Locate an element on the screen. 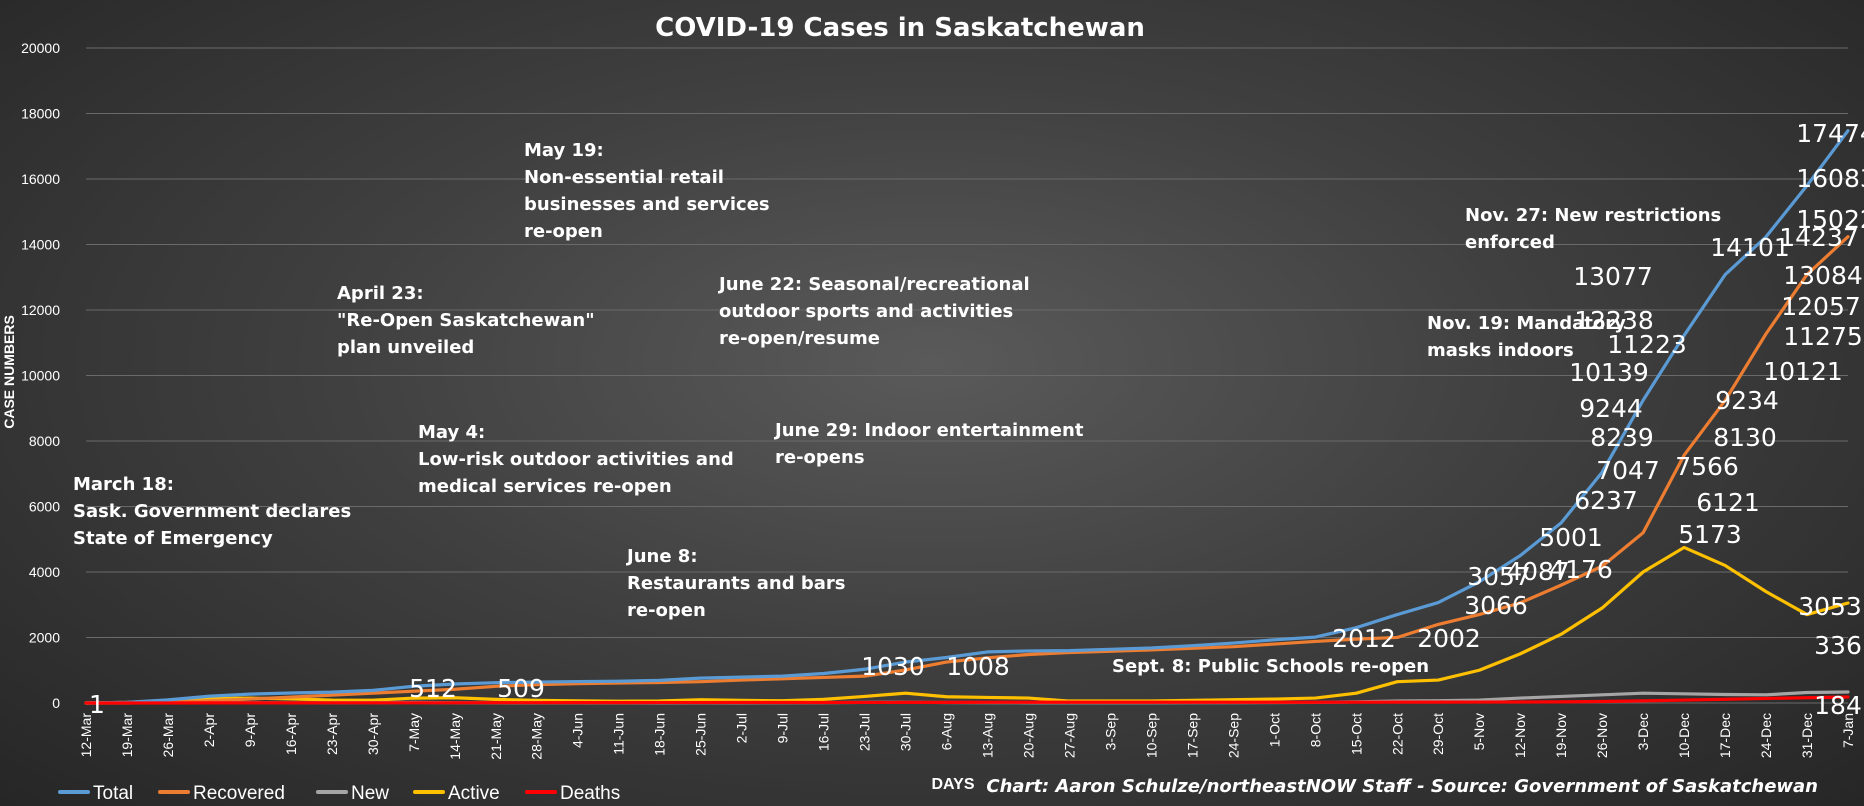 The height and width of the screenshot is (806, 1864). x-tick-label: 15-Oct is located at coordinates (1356, 734).